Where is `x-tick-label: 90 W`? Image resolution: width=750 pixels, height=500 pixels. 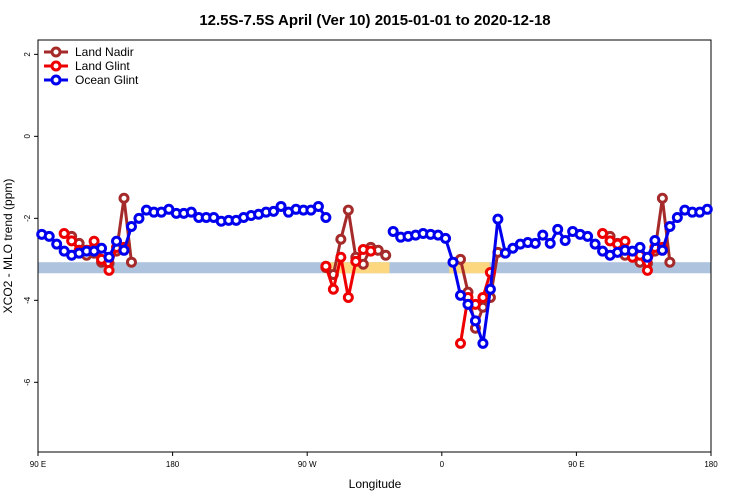 x-tick-label: 90 W is located at coordinates (307, 464).